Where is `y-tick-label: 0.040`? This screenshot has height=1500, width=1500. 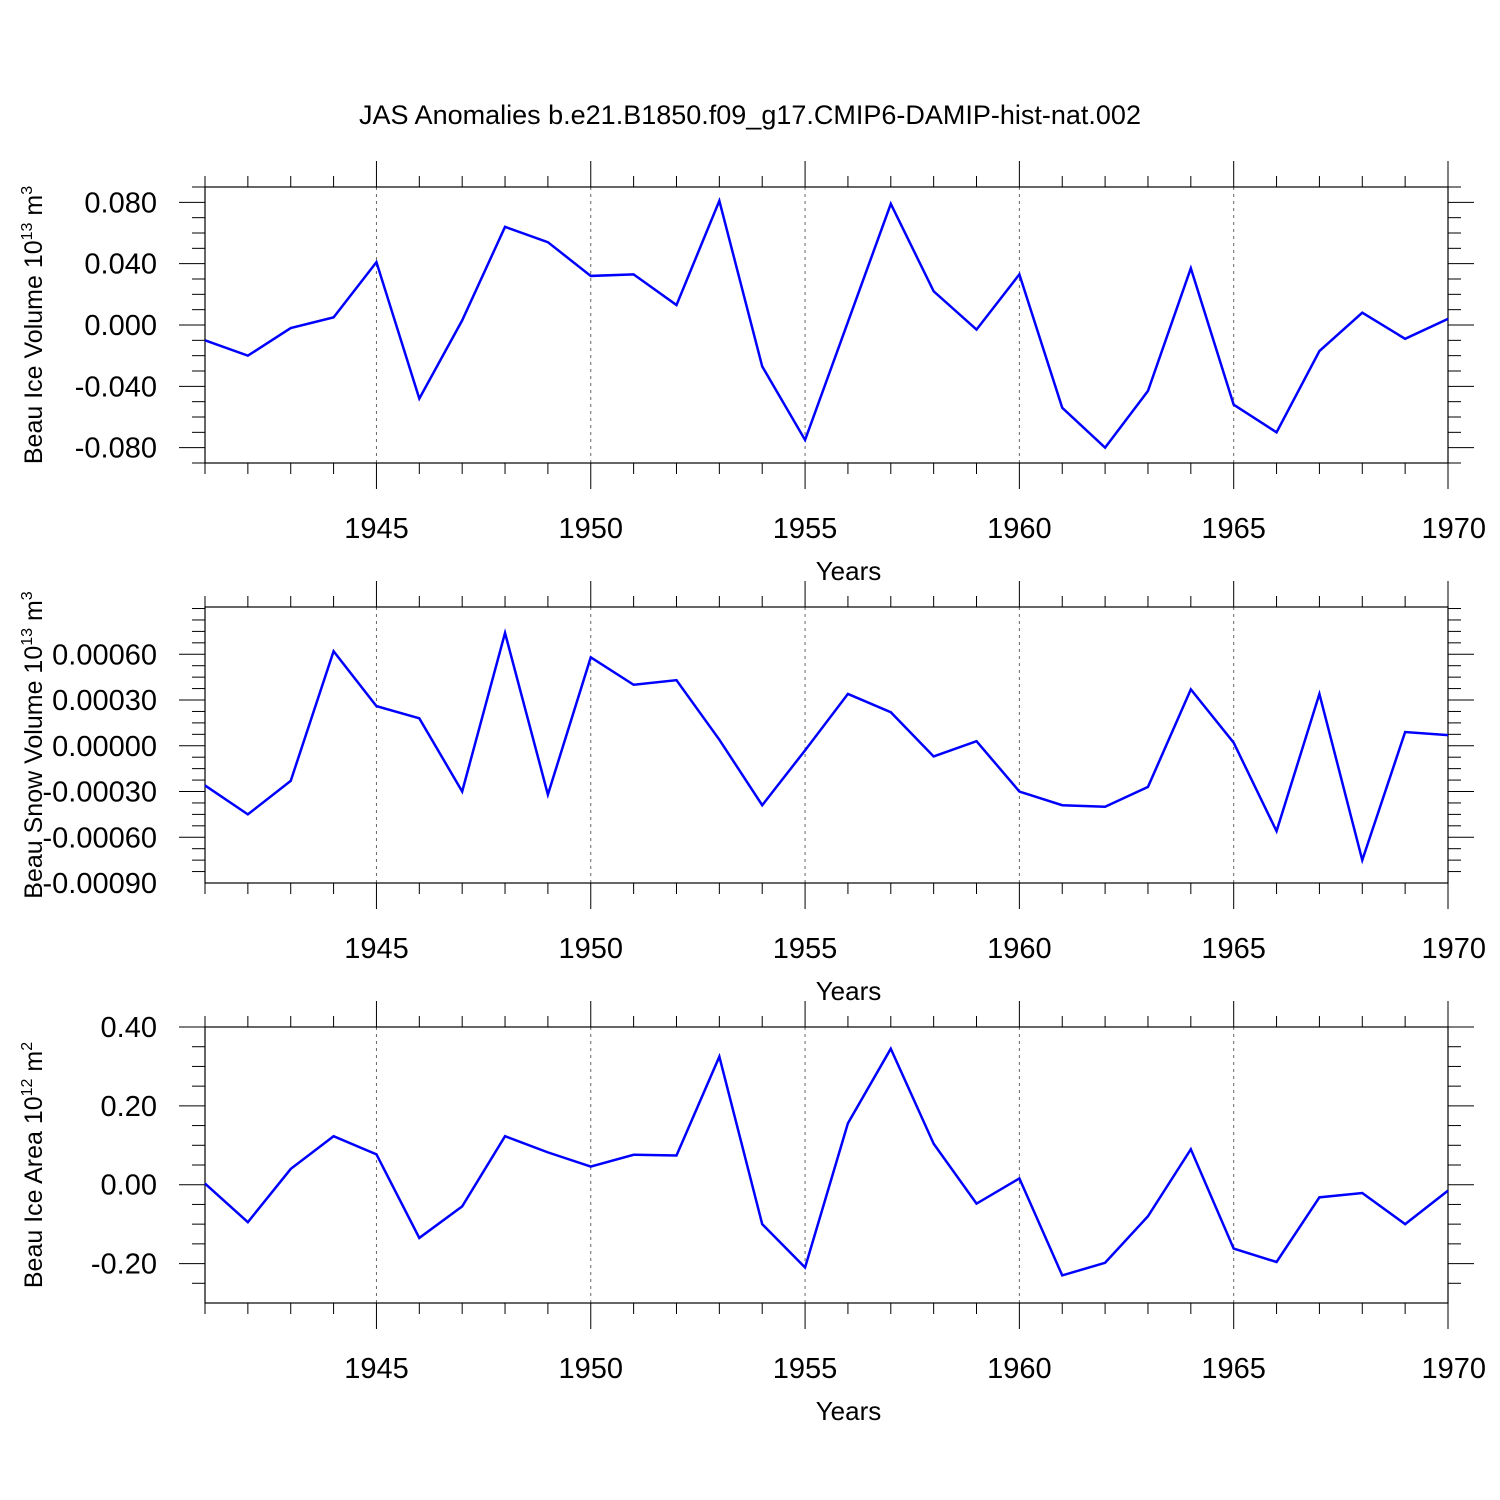
y-tick-label: 0.040 is located at coordinates (120, 265).